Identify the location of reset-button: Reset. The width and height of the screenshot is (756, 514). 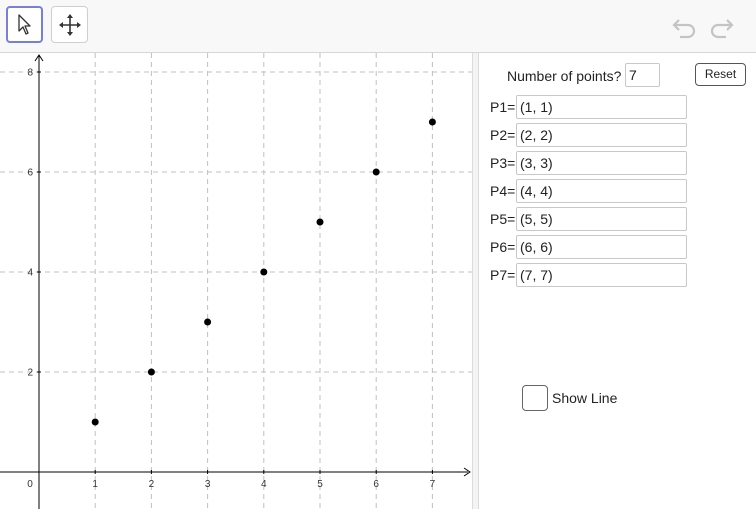
(720, 74).